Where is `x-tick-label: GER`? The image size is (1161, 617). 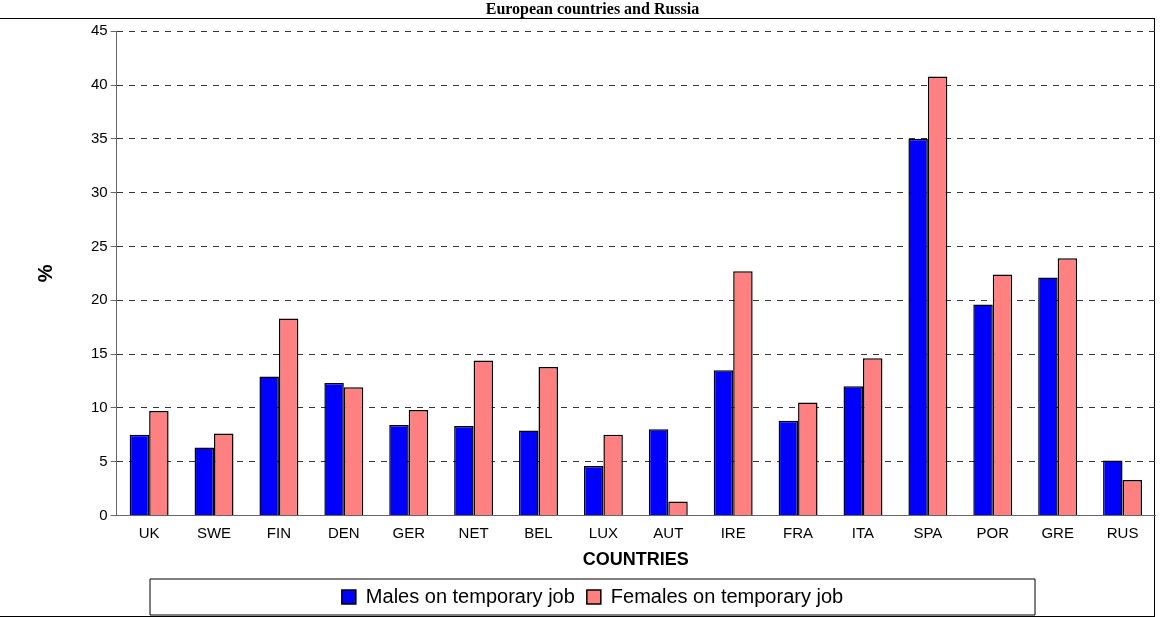 x-tick-label: GER is located at coordinates (409, 532).